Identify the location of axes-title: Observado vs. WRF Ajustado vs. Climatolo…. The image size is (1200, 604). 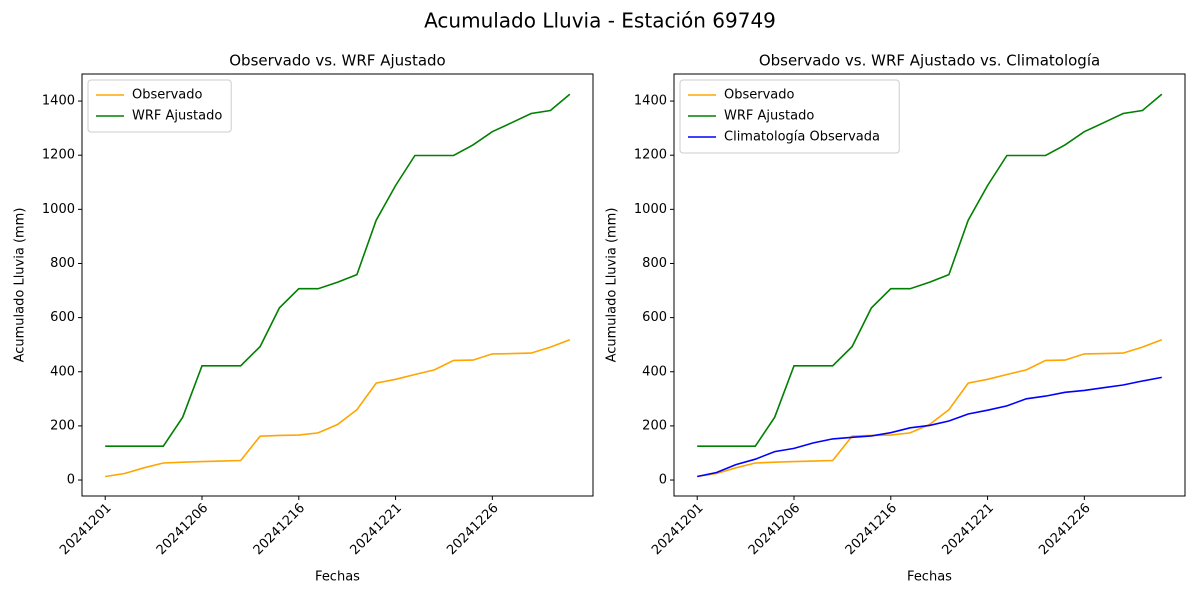
(929, 61).